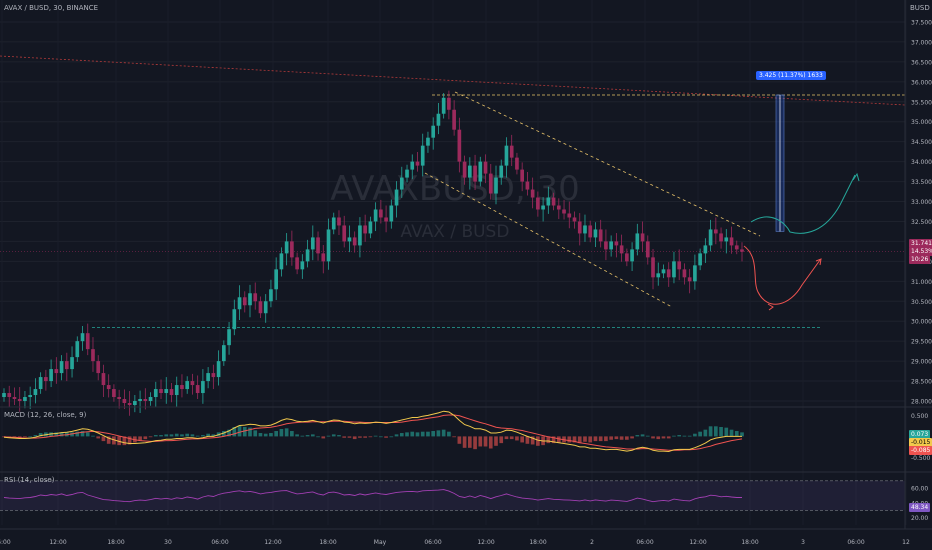  I want to click on y-tick-label: 35.000, so click(921, 122).